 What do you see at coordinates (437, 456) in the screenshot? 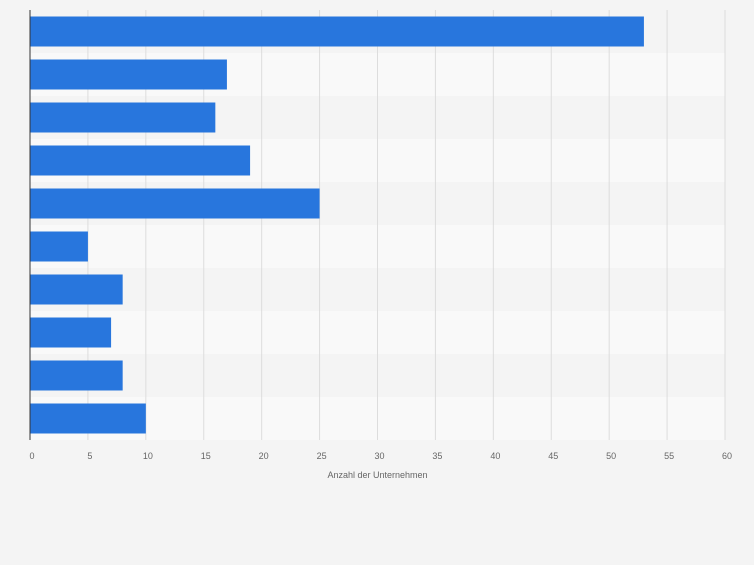
I see `x-tick-label: 35` at bounding box center [437, 456].